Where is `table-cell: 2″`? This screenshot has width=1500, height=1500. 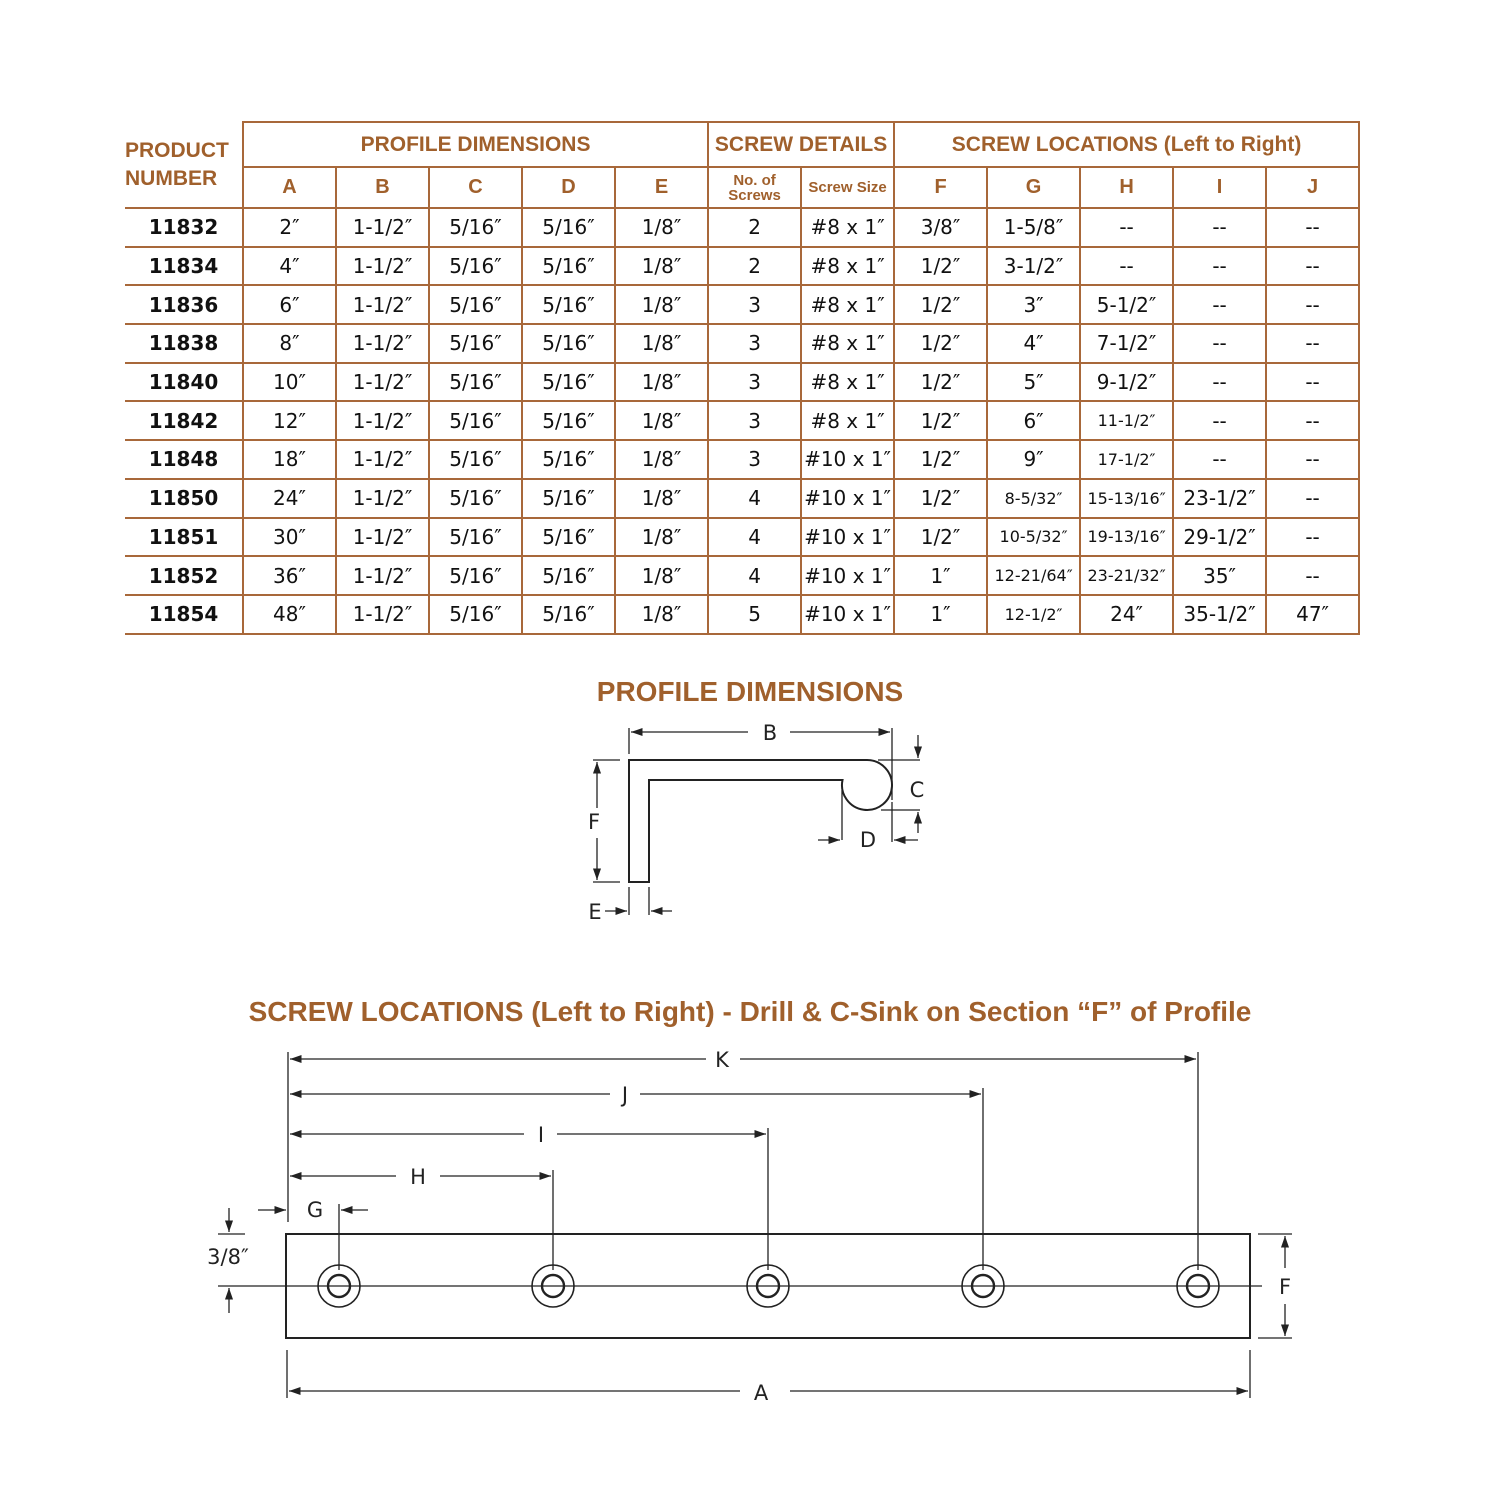 table-cell: 2″ is located at coordinates (289, 227).